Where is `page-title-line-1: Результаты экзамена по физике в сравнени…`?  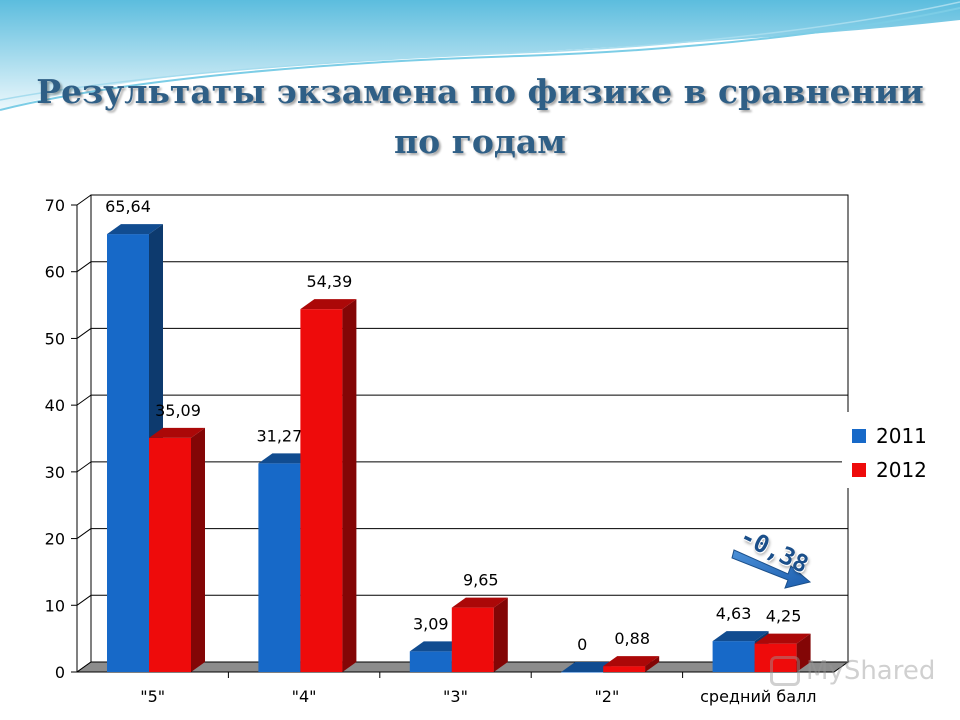
page-title-line-1: Результаты экзамена по физике в сравнени… is located at coordinates (480, 91).